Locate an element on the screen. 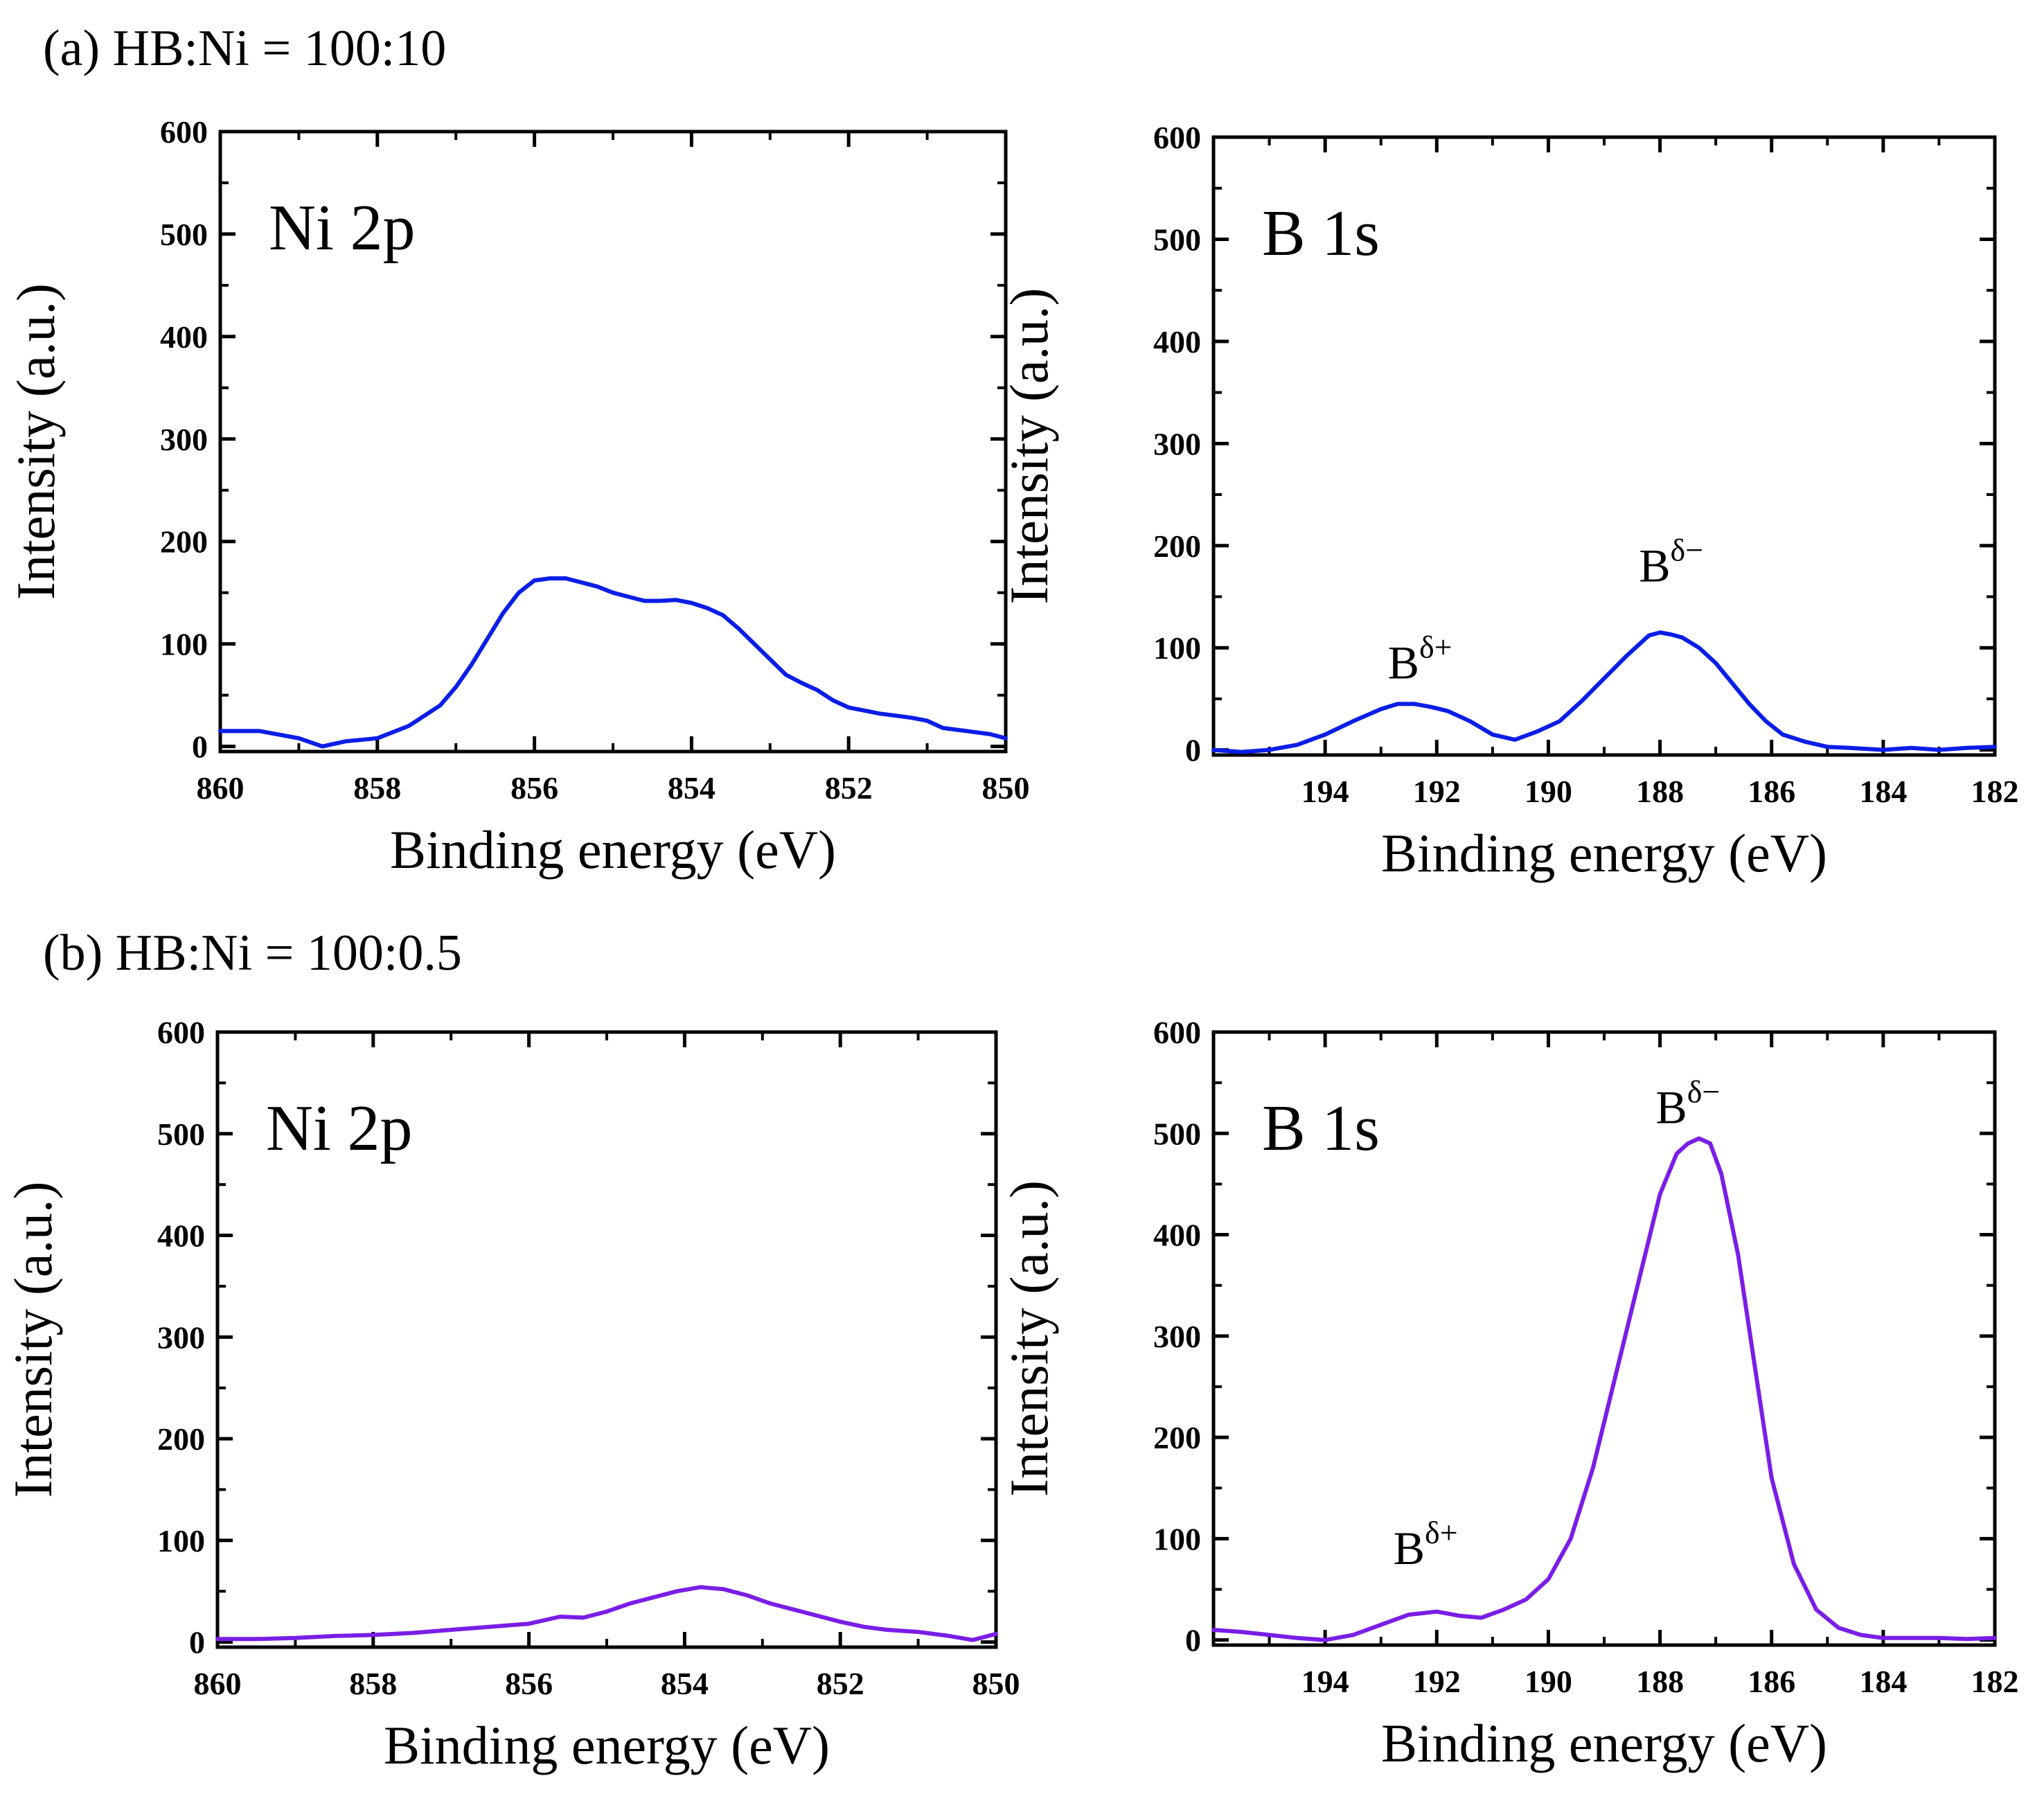  panel-label-b: (b) HB:Ni = 100:0.5 is located at coordinates (252, 953).